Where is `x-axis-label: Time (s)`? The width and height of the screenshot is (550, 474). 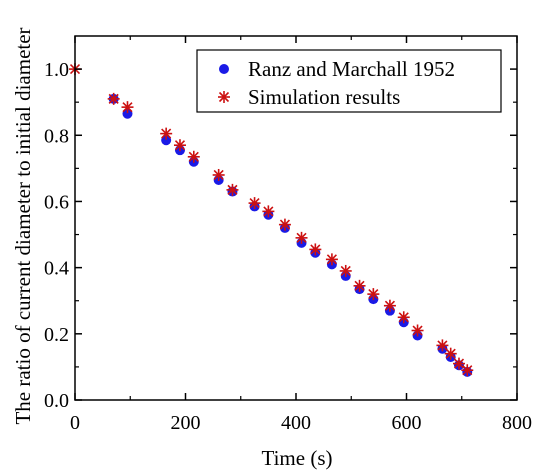
x-axis-label: Time (s) is located at coordinates (297, 458).